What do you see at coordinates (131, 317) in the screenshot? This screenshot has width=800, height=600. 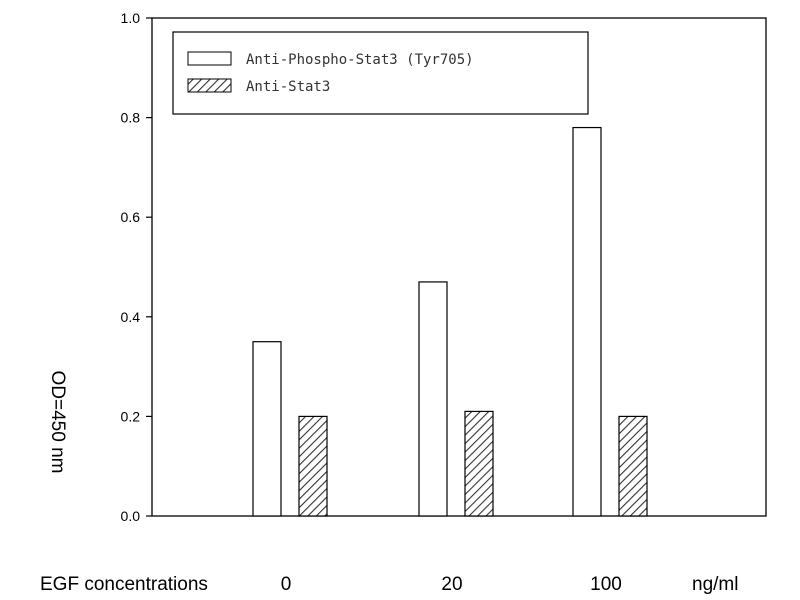 I see `y-tick-label: 0.4` at bounding box center [131, 317].